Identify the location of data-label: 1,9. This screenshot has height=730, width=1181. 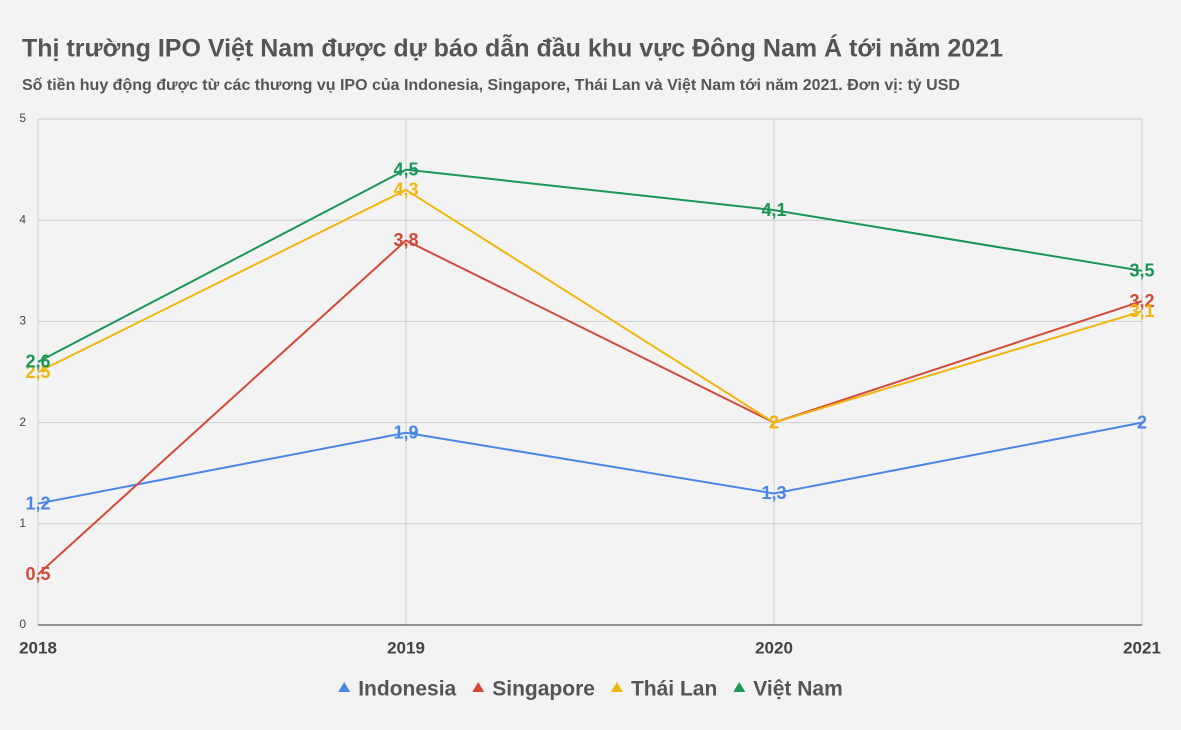
(405, 432).